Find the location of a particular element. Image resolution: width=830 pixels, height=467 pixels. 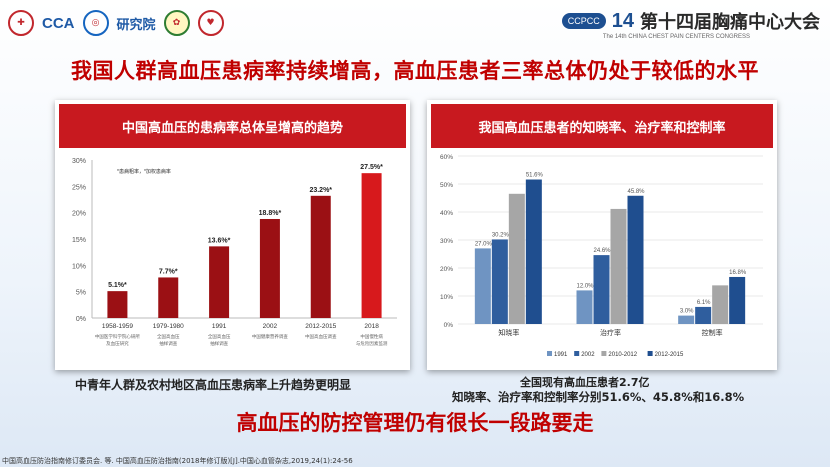

x-sub-label: 中国高血压调查 is located at coordinates (321, 336).